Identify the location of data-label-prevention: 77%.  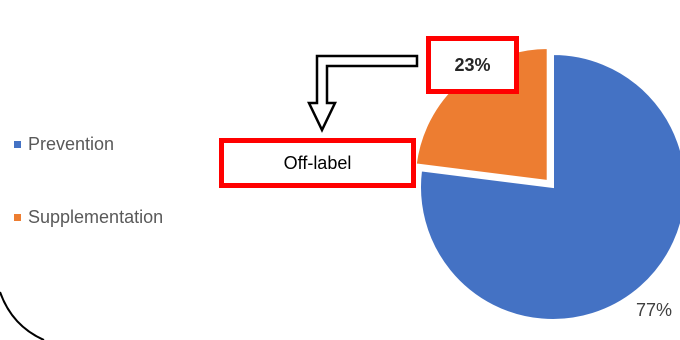
(654, 310).